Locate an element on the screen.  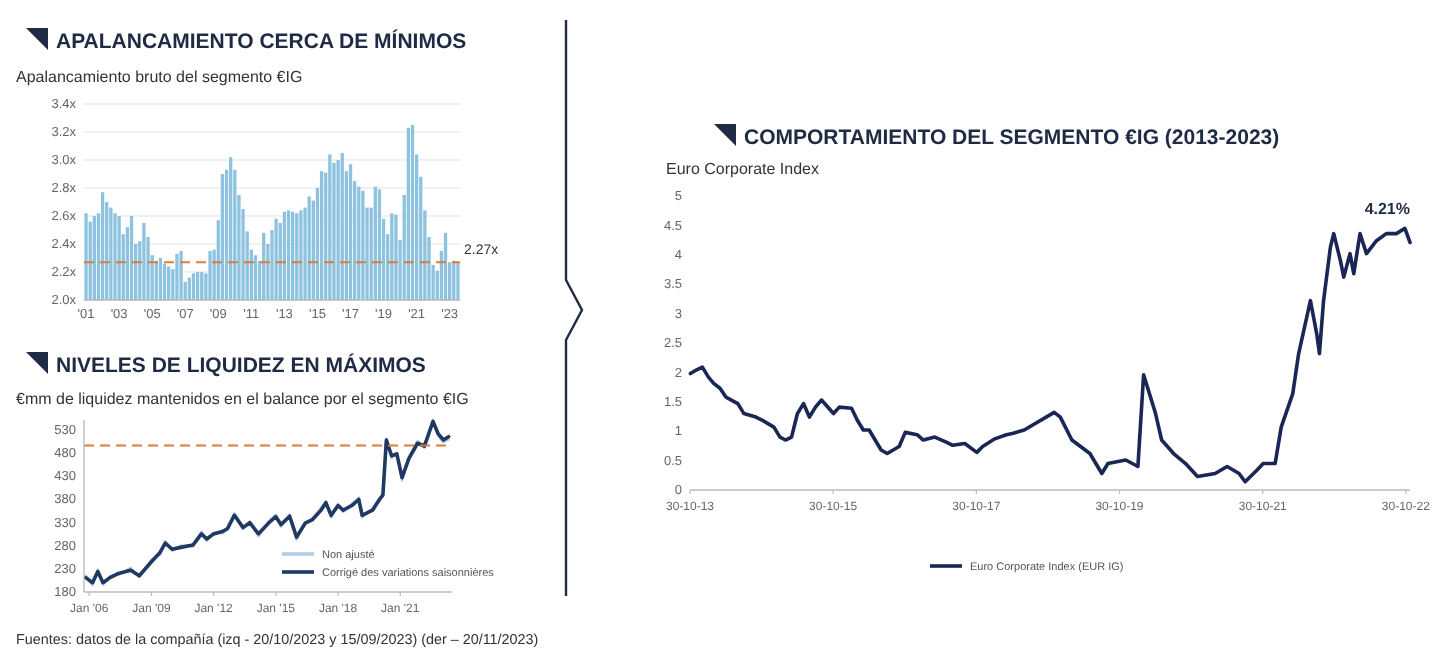
chart-title: APALANCAMIENTO CERCA DE MÍNIMOS is located at coordinates (261, 41).